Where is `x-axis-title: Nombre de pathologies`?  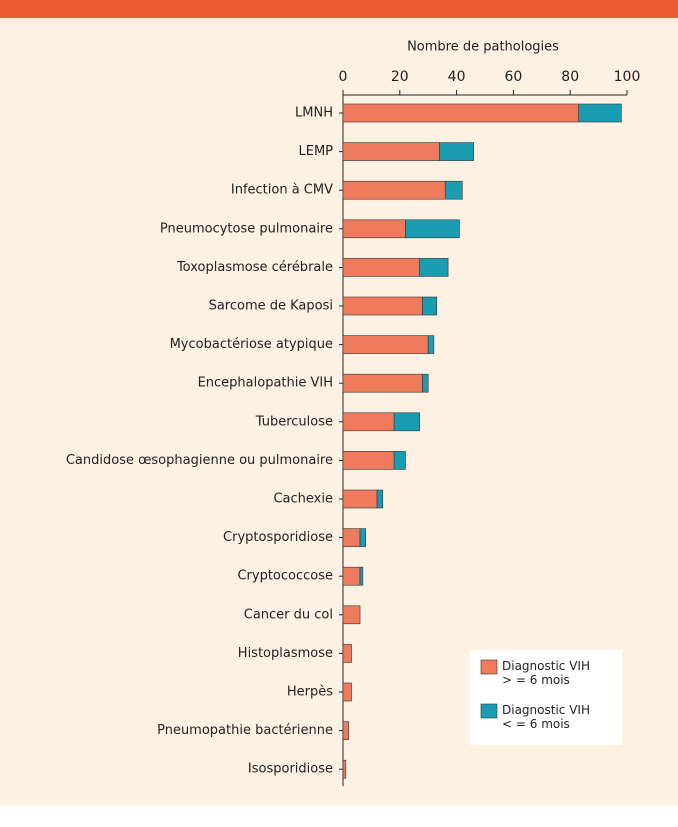 x-axis-title: Nombre de pathologies is located at coordinates (483, 47).